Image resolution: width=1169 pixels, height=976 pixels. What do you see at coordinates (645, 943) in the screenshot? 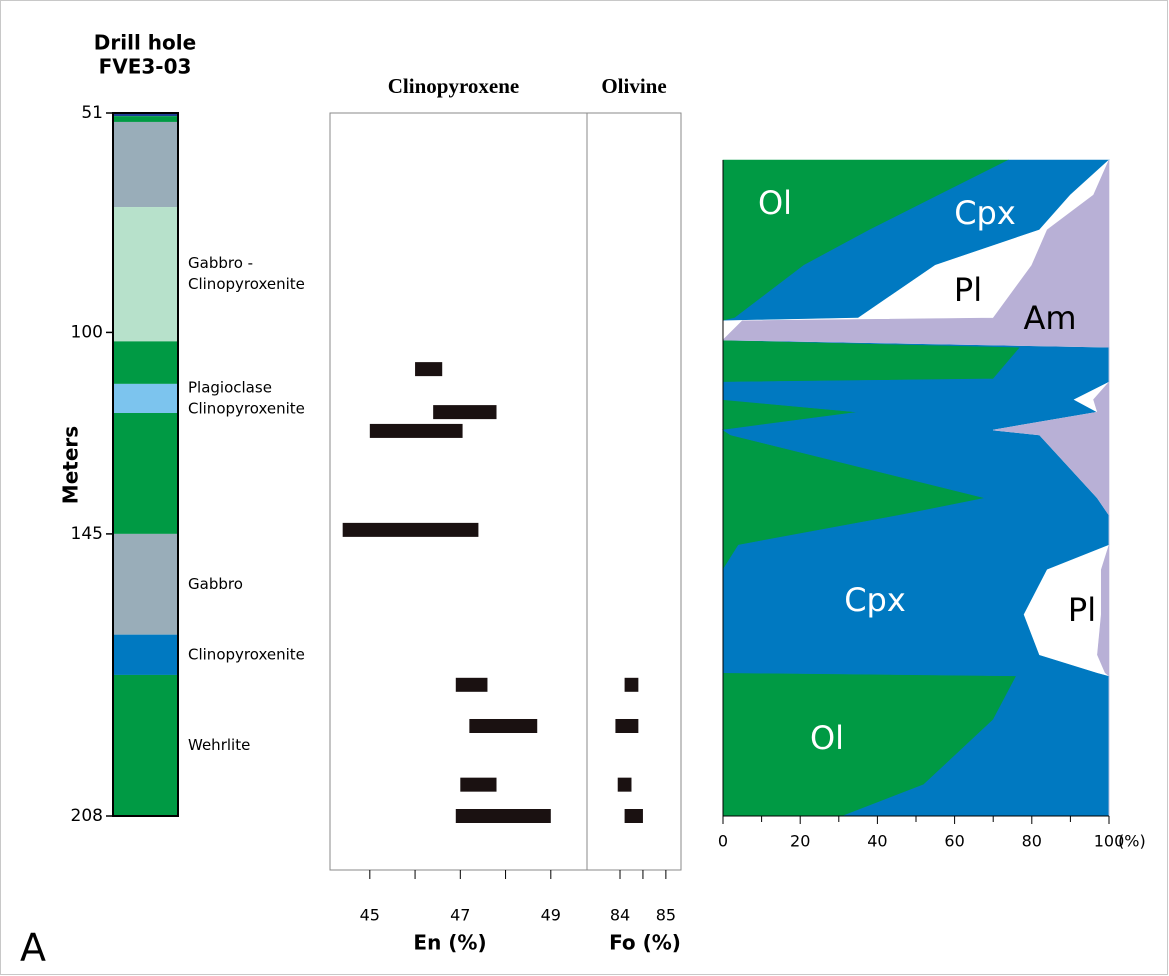
I see `x-axis-label: Fo (%)` at bounding box center [645, 943].